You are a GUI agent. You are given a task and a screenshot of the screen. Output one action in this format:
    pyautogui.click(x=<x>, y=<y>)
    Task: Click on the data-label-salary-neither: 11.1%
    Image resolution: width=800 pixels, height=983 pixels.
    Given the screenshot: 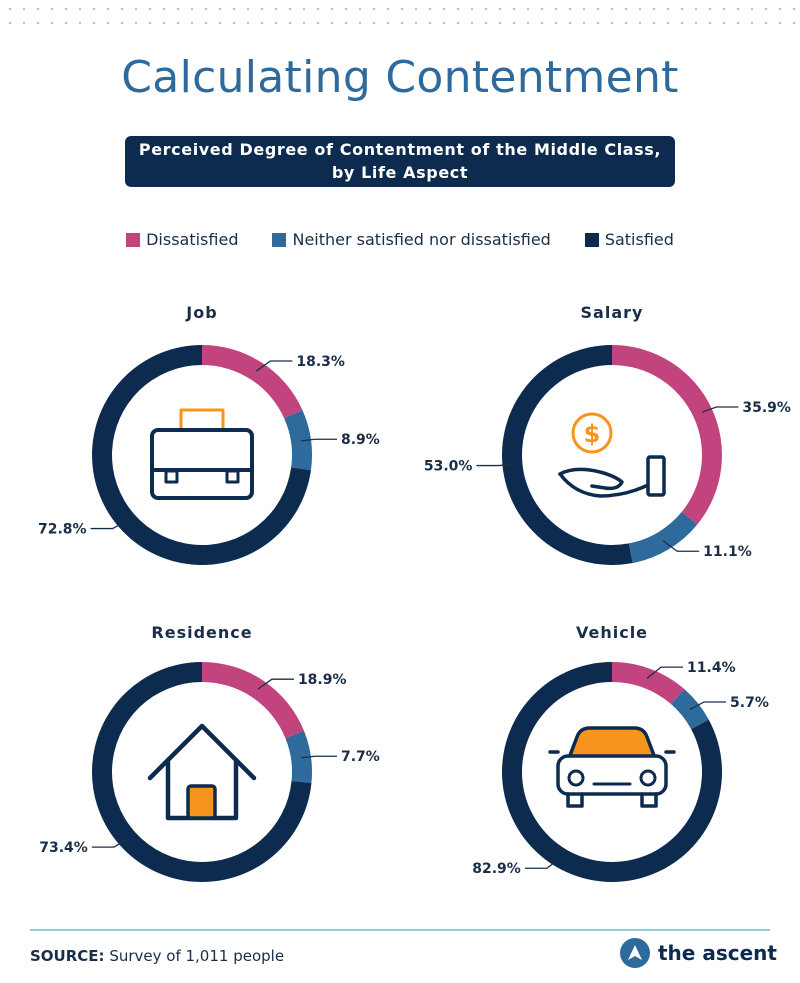 What is the action you would take?
    pyautogui.click(x=727, y=552)
    